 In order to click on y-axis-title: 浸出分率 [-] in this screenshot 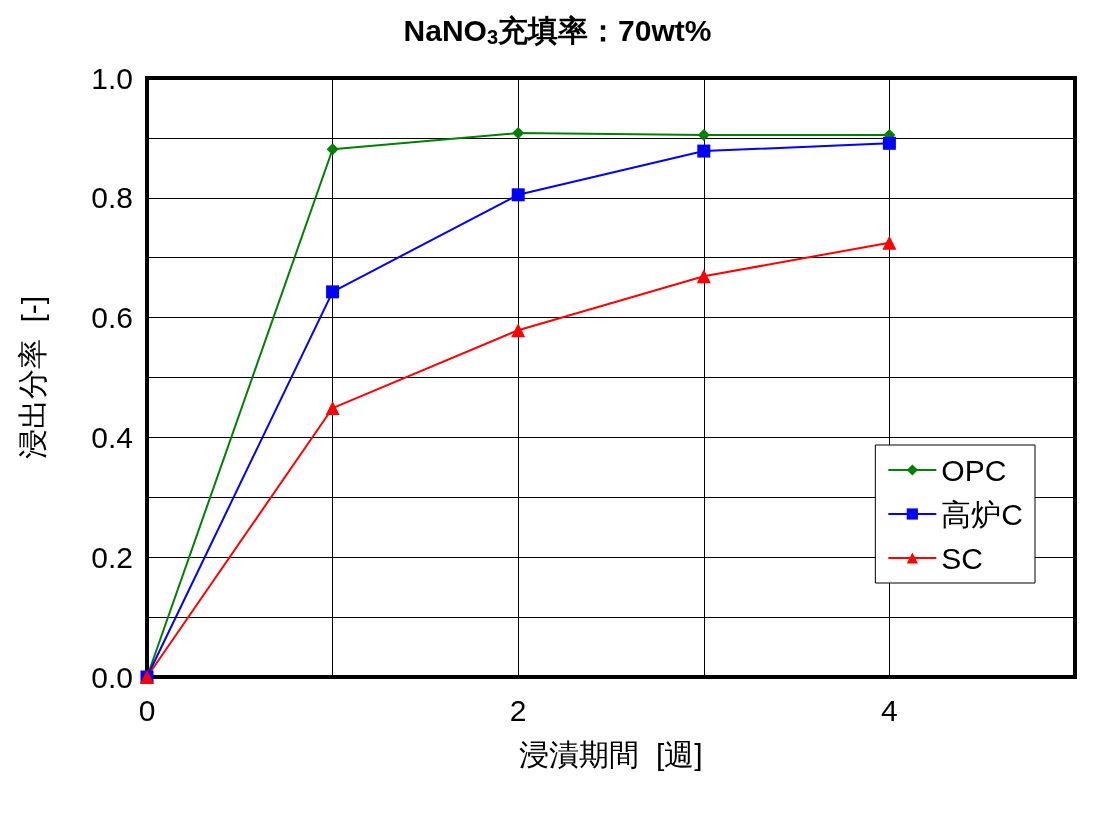, I will do `click(32, 377)`.